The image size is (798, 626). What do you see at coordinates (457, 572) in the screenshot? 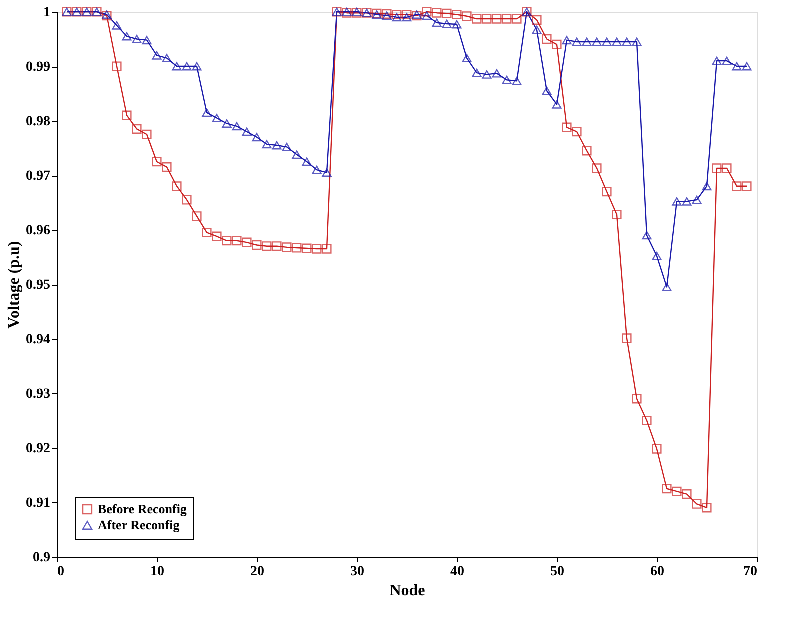
I see `x-tick-label: 40` at bounding box center [457, 572].